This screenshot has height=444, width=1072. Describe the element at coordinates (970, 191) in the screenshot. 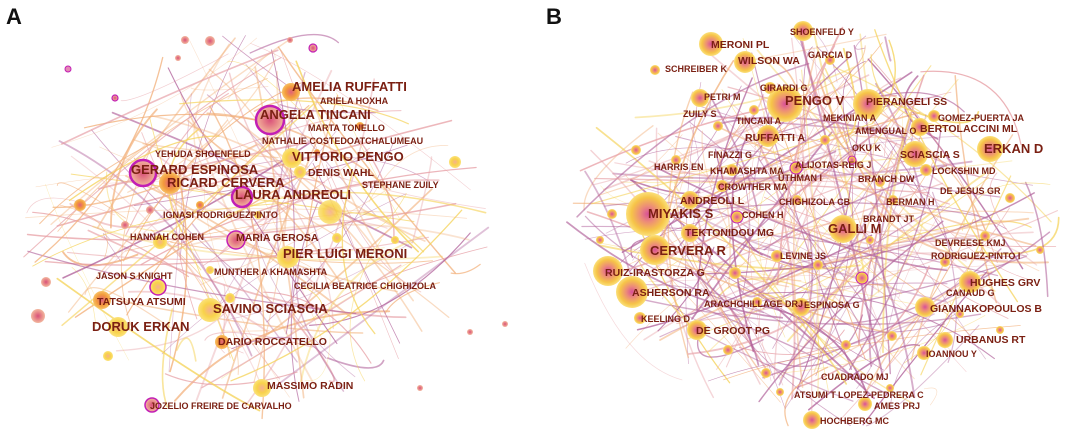

I see `author-label: DE JESUS GR` at that location.